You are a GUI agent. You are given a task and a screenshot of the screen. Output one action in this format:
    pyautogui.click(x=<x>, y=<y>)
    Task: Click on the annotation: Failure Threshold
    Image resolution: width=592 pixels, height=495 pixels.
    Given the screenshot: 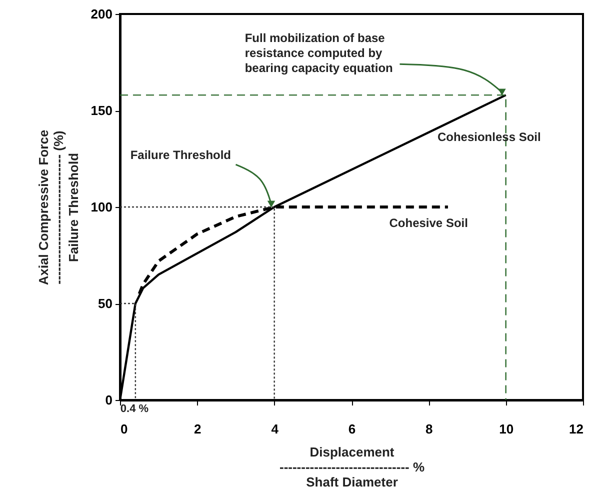 What is the action you would take?
    pyautogui.click(x=181, y=155)
    